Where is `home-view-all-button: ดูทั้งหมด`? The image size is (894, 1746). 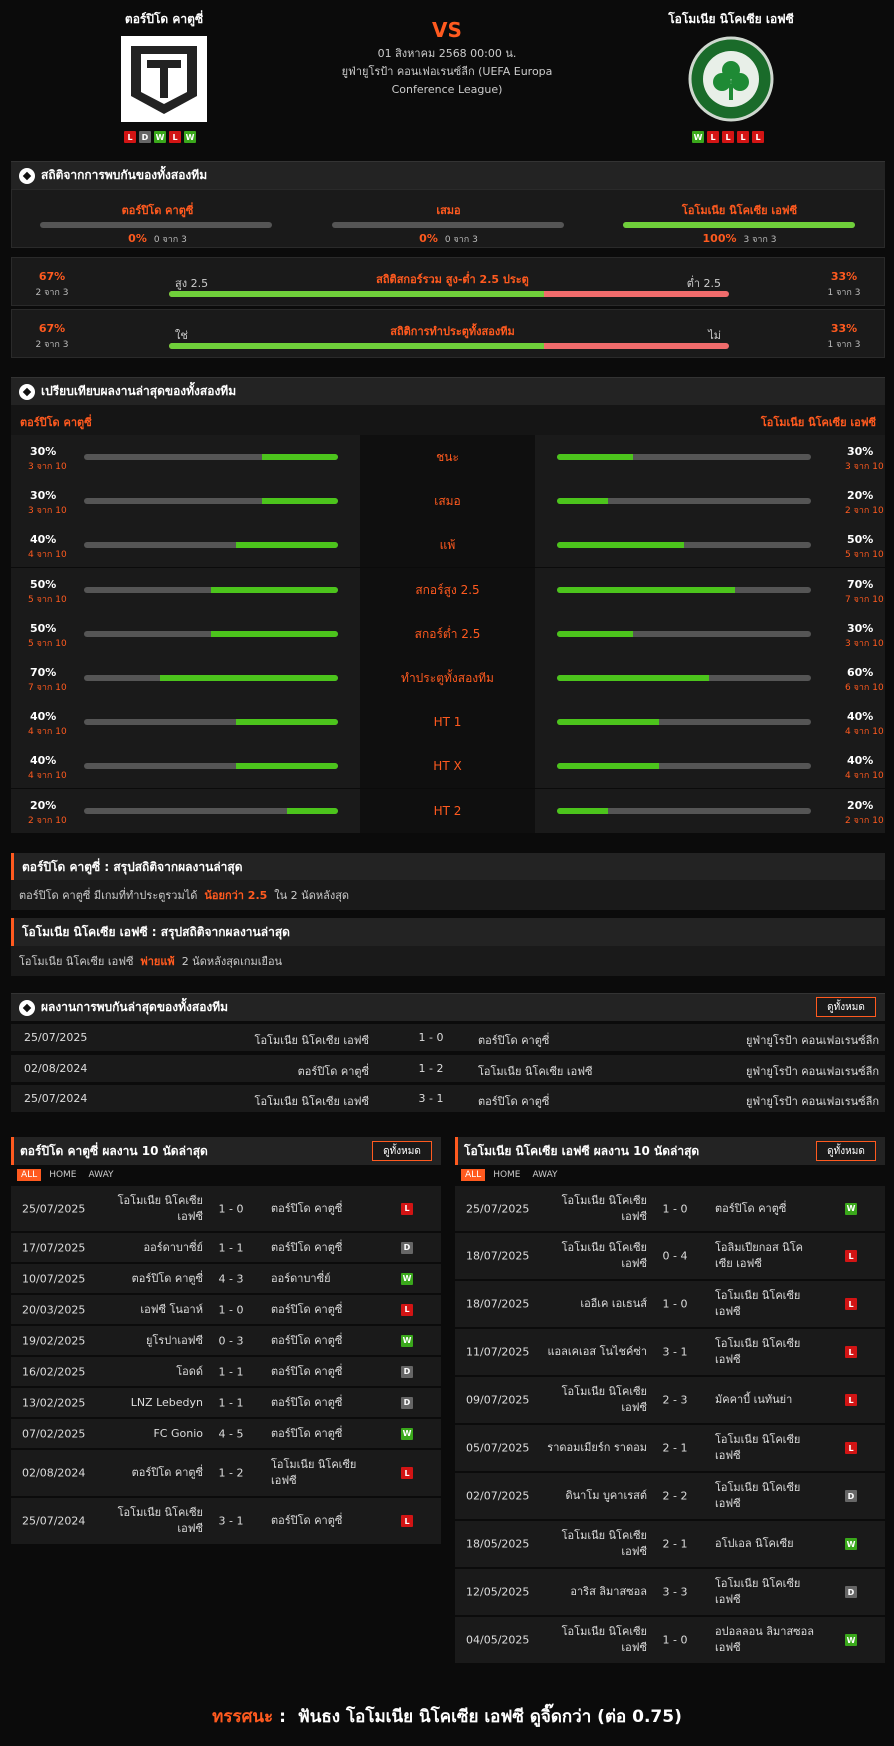 home-view-all-button: ดูทั้งหมด is located at coordinates (402, 1151).